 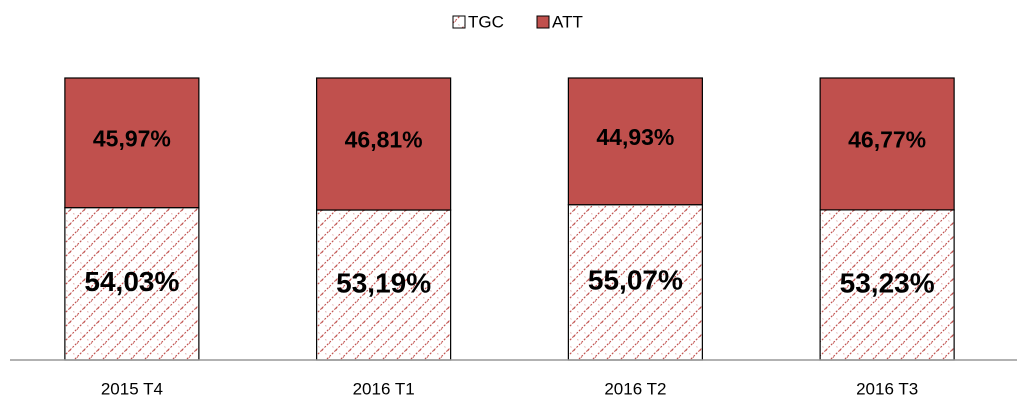 What do you see at coordinates (635, 137) in the screenshot?
I see `value-label: 44,93%` at bounding box center [635, 137].